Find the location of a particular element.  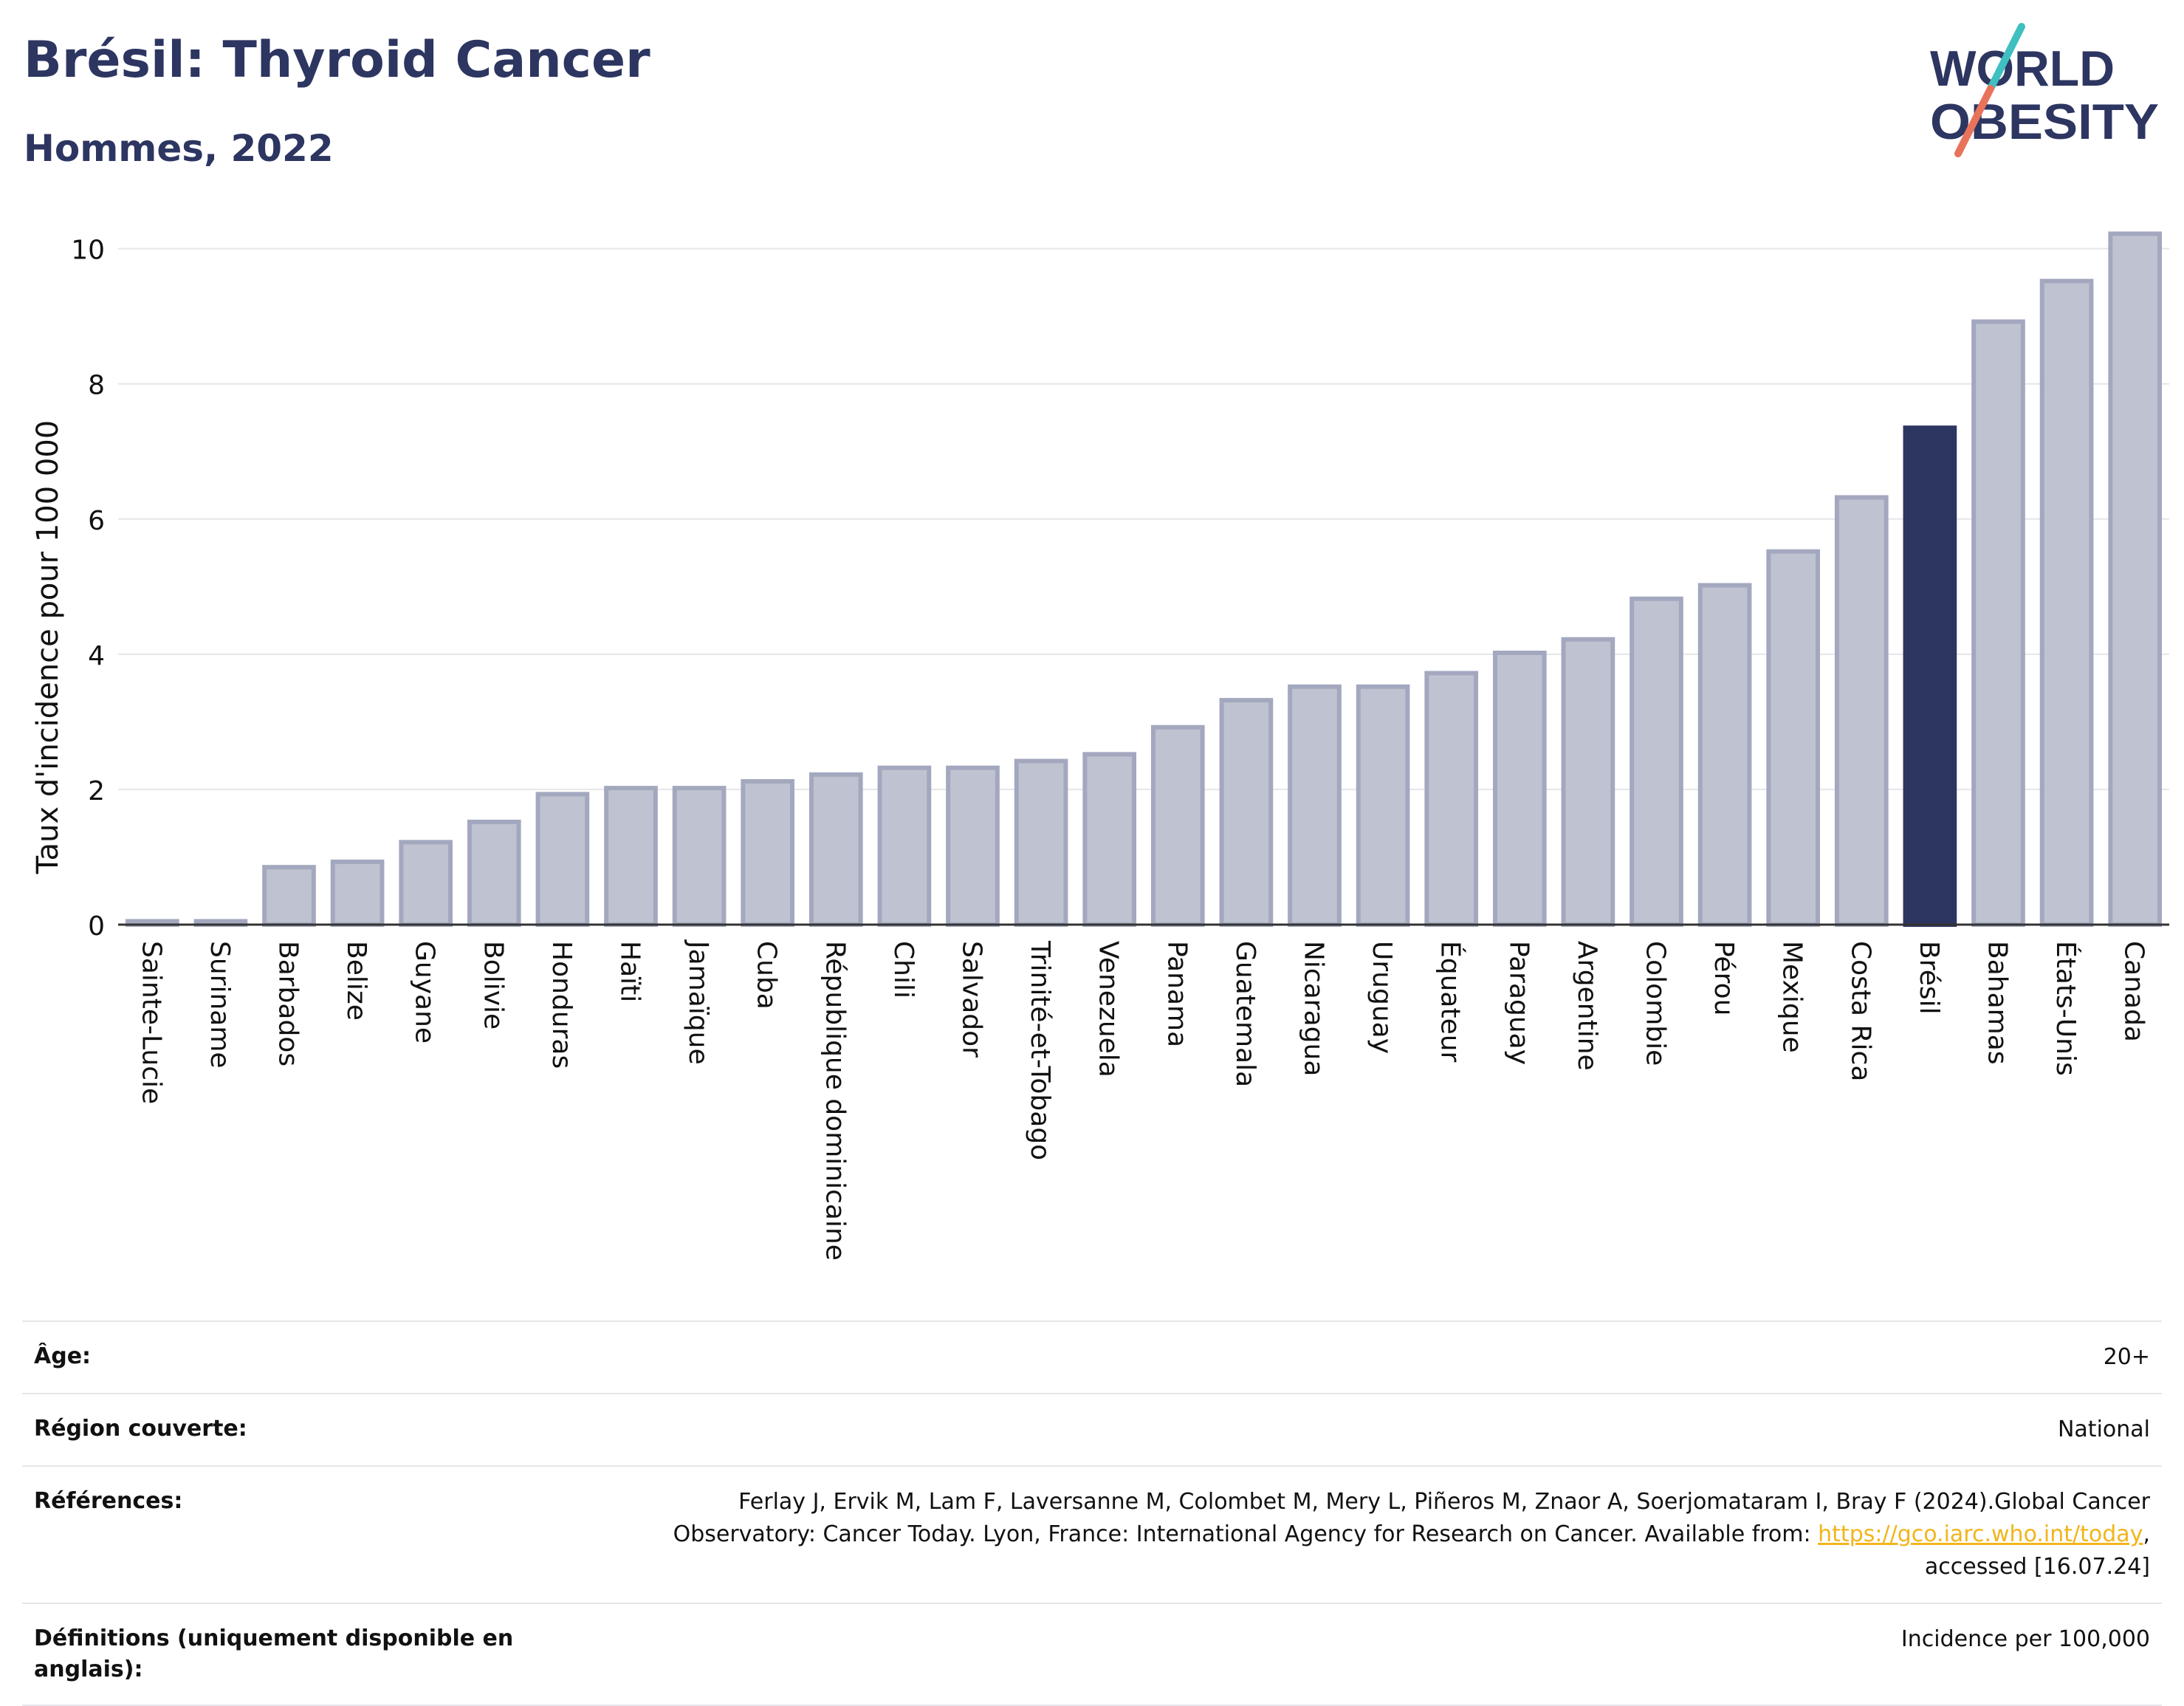

logo-line-1: WORLD is located at coordinates (2023, 69).